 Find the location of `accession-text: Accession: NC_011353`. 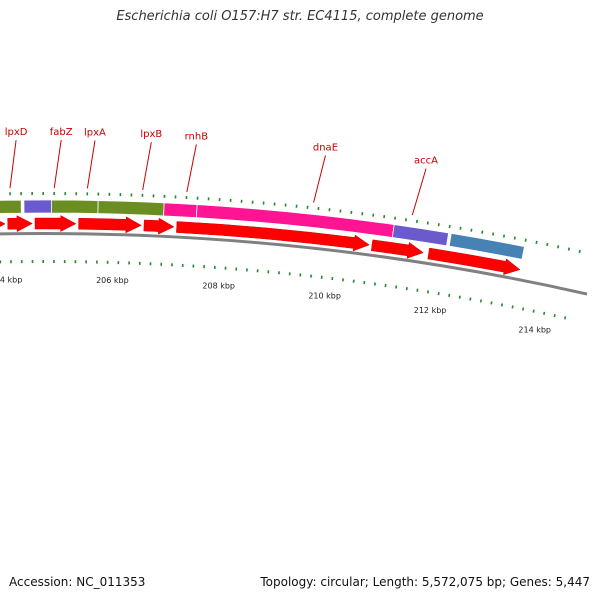

accession-text: Accession: NC_011353 is located at coordinates (77, 582).